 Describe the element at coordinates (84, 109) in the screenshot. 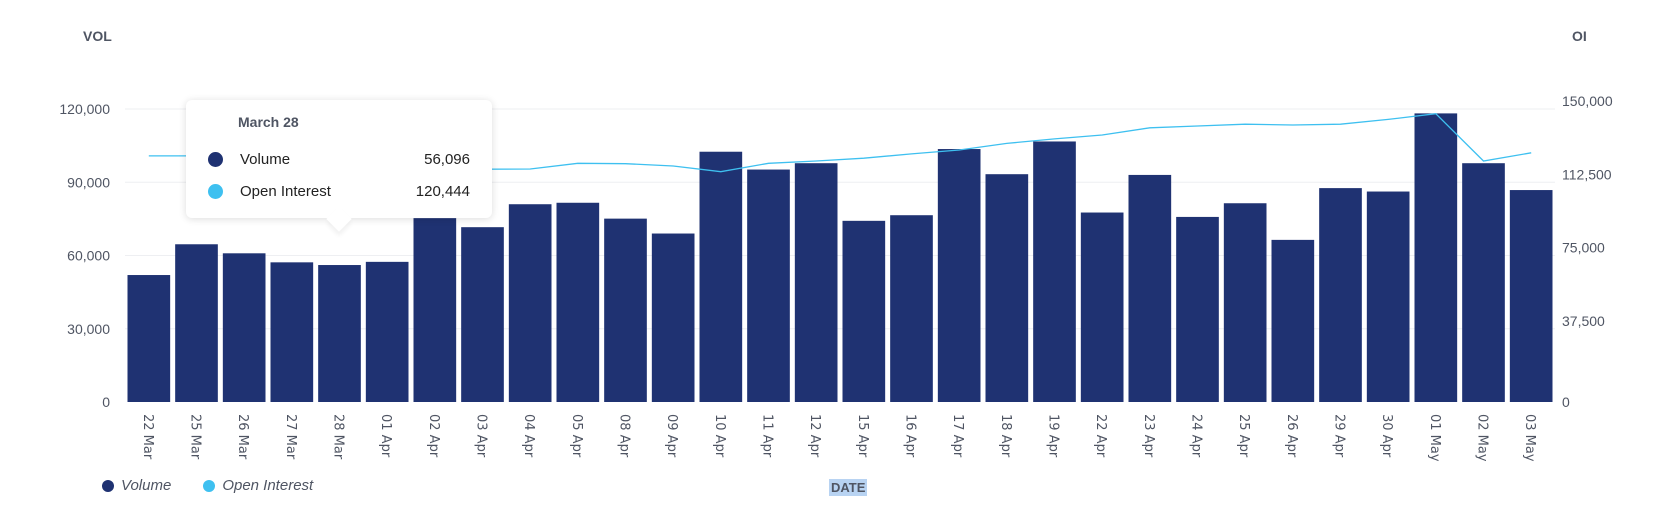

I see `left-tick-label: 120,000` at that location.